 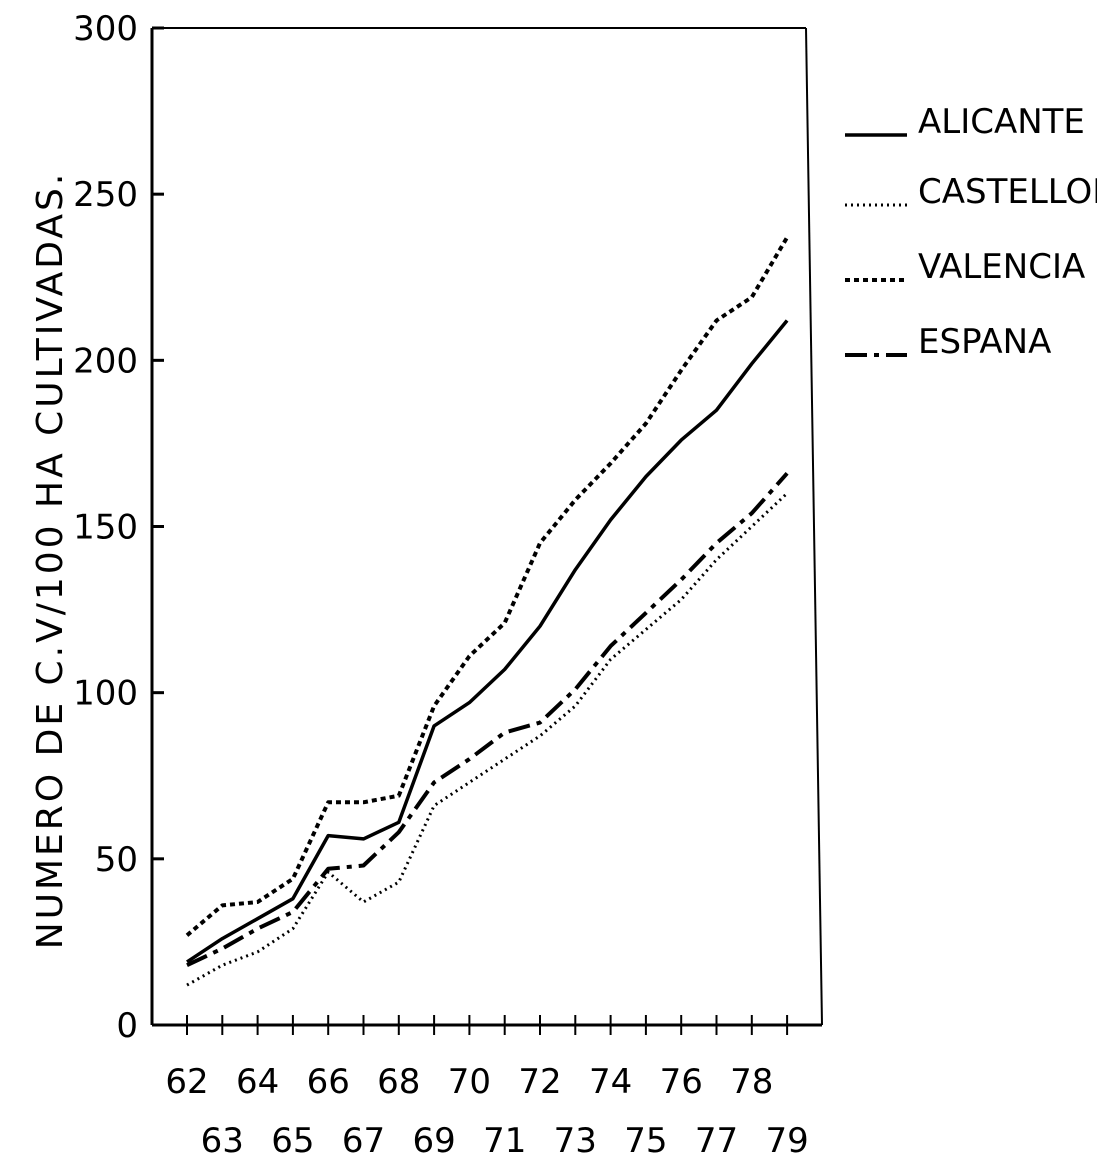 What do you see at coordinates (1001, 122) in the screenshot?
I see `legend-label-alicante: ALICANTE` at bounding box center [1001, 122].